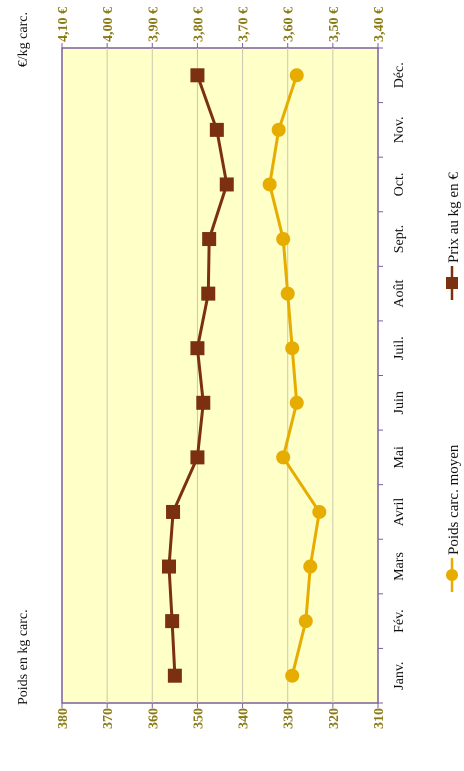 Image resolution: width=464 pixels, height=771 pixels. I want to click on category-label: Avril, so click(399, 512).